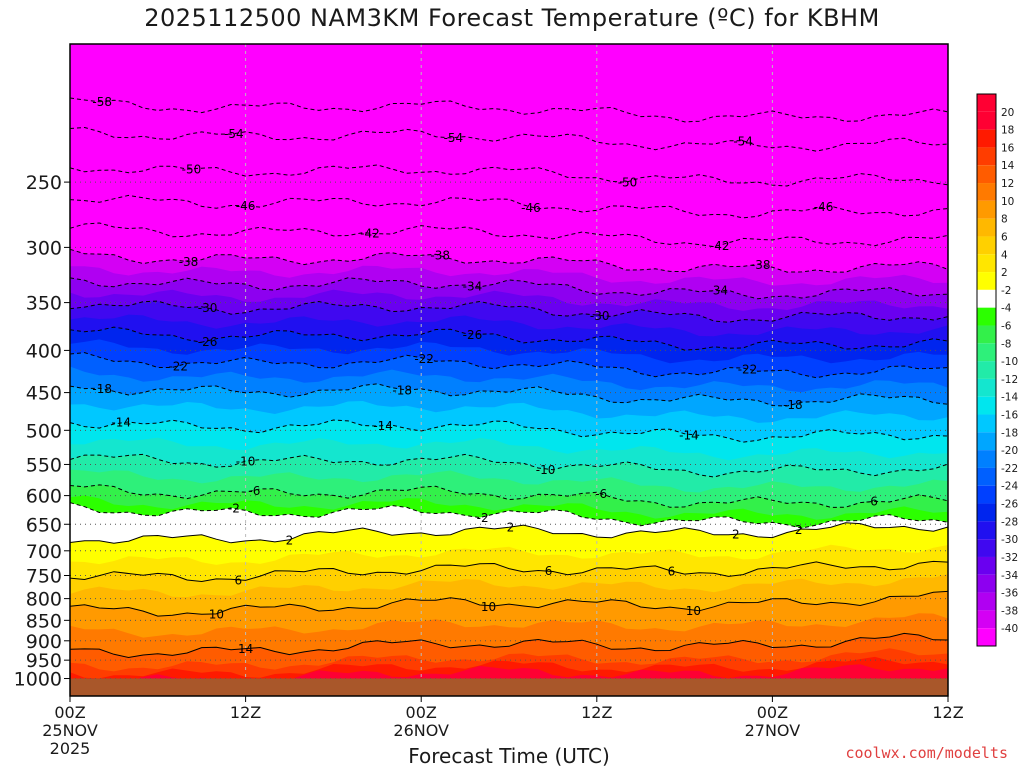 This screenshot has width=1024, height=768. What do you see at coordinates (986, 476) in the screenshot?
I see `colorbar-cell--22` at bounding box center [986, 476].